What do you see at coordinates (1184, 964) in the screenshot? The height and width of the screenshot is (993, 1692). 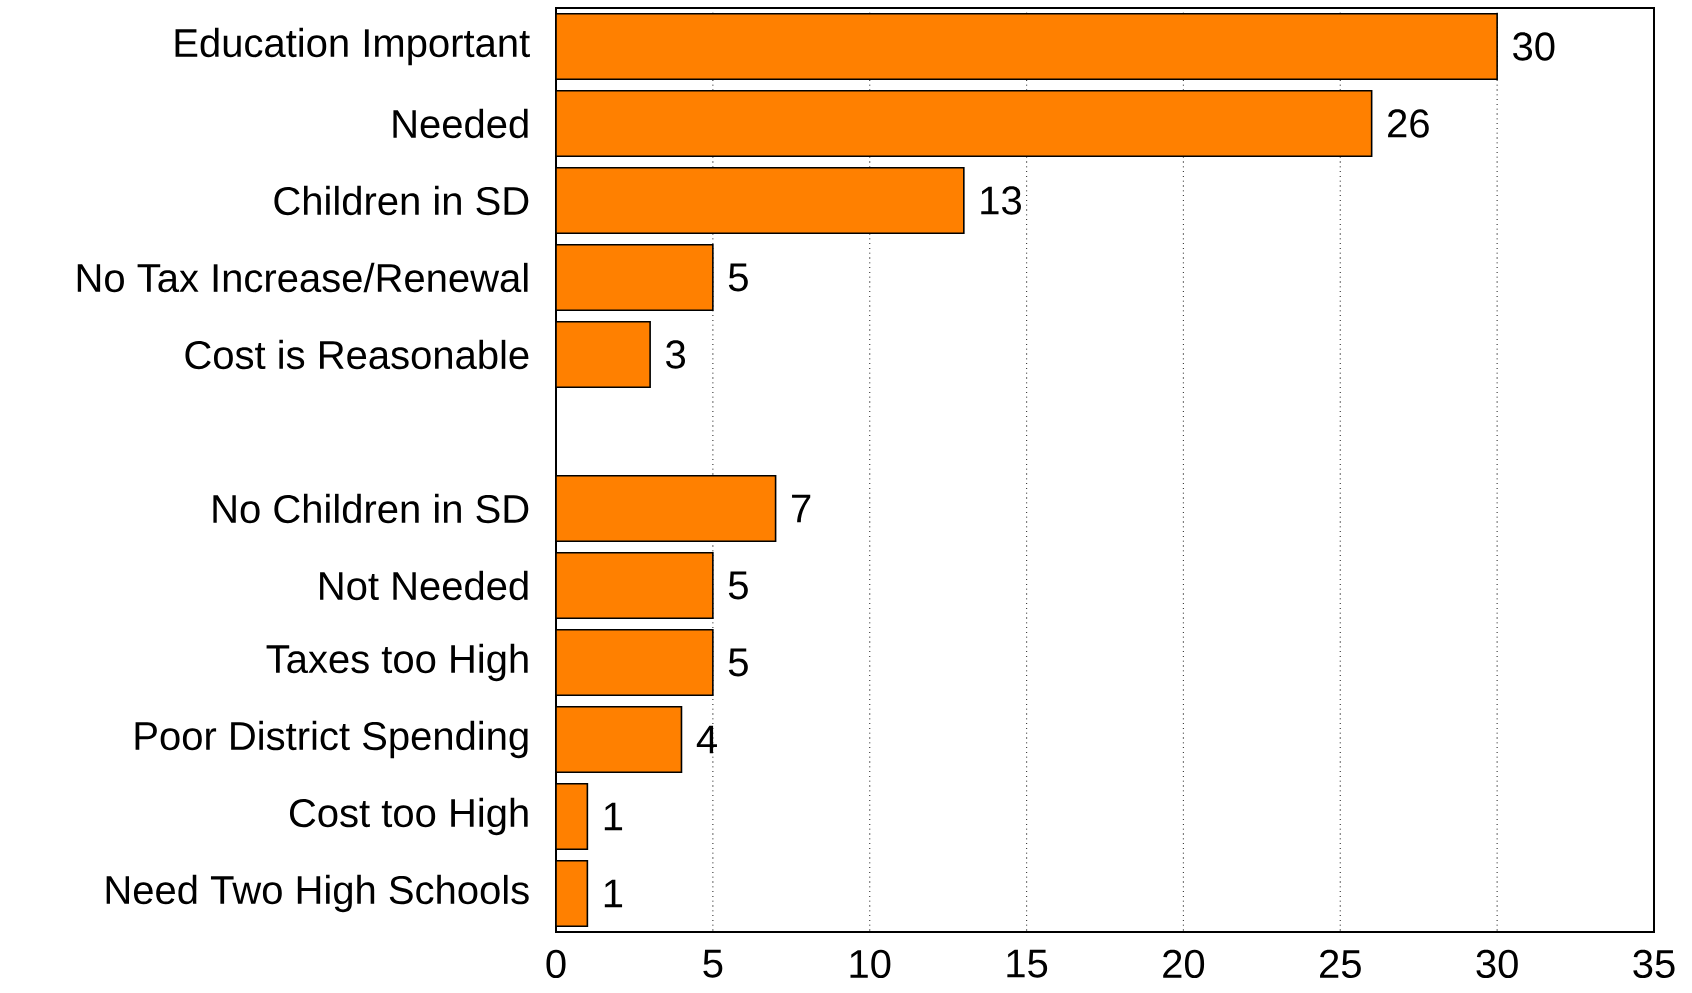 I see `x-tick-label: 20` at bounding box center [1184, 964].